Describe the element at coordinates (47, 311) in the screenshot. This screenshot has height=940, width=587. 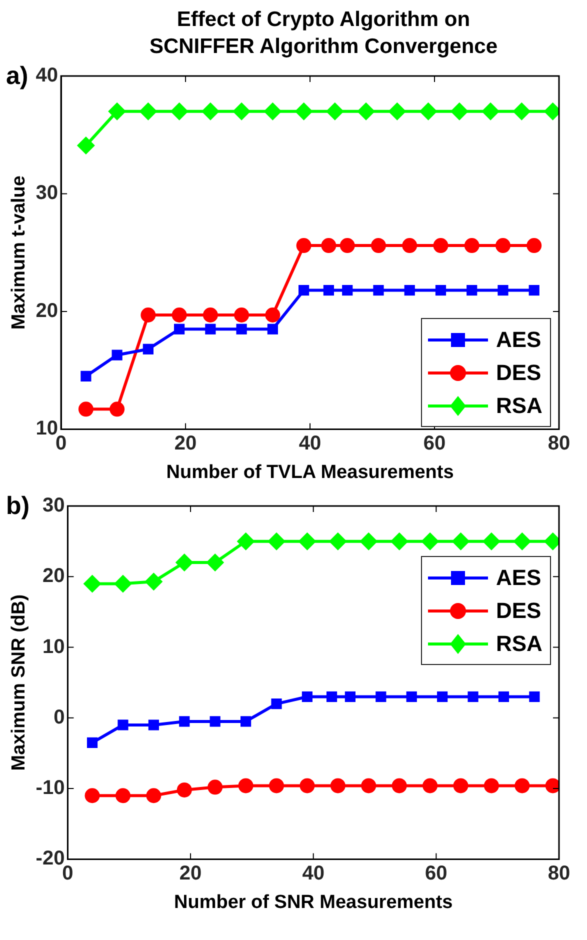
I see `y-tick-label: 20` at that location.